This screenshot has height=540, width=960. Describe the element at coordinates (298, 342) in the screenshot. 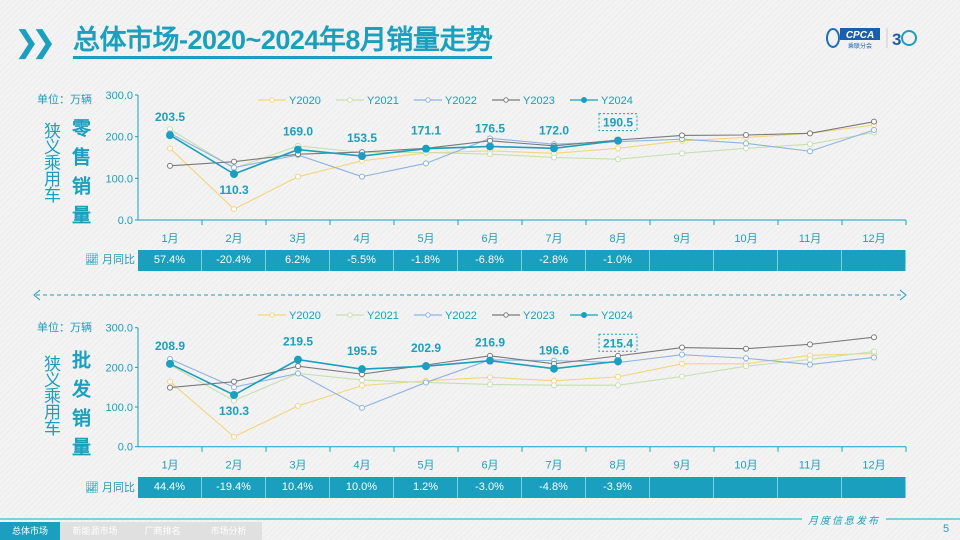

I see `data-label: 219.5` at that location.